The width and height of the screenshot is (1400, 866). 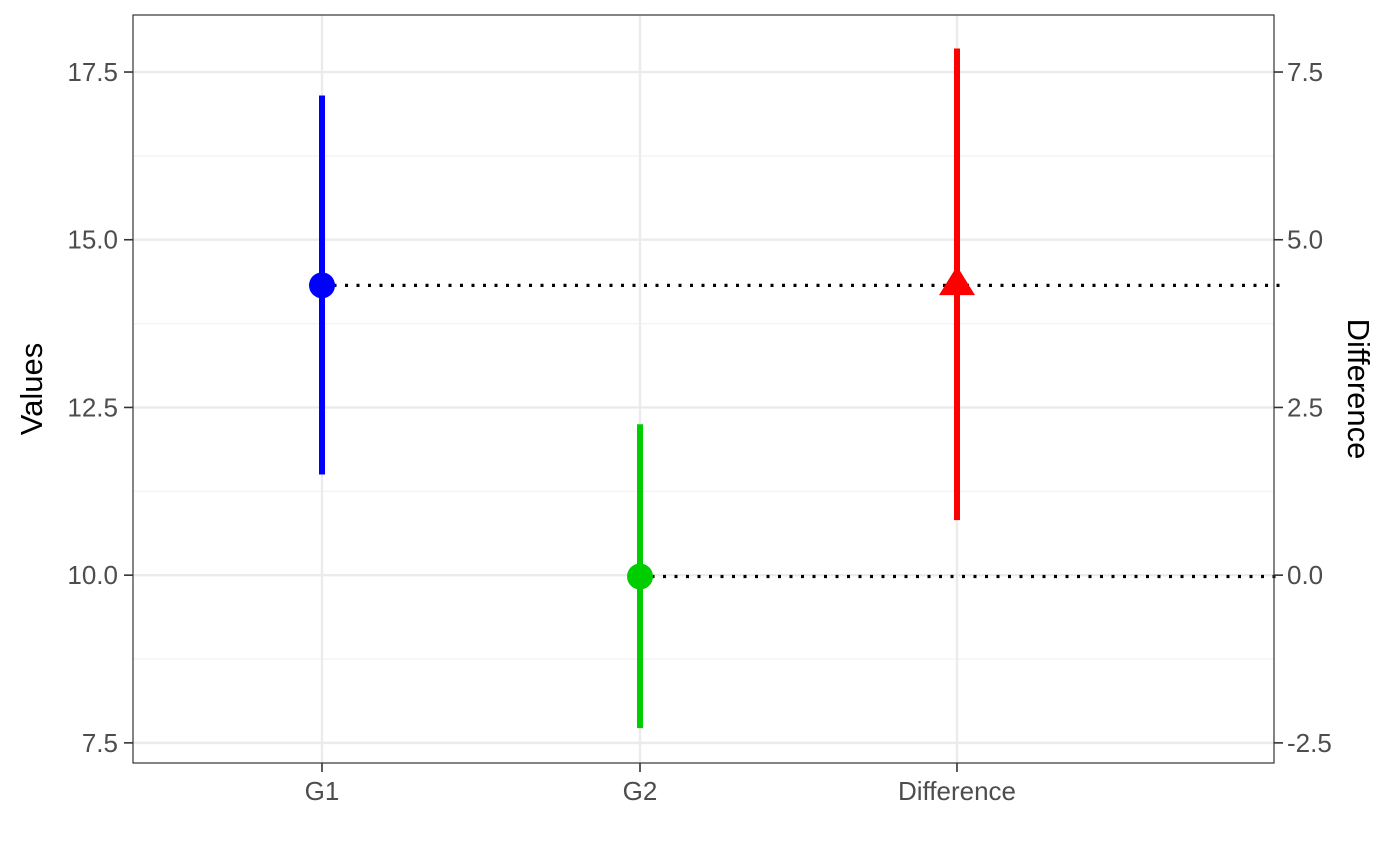 I want to click on y-axis-title: Values, so click(x=31, y=389).